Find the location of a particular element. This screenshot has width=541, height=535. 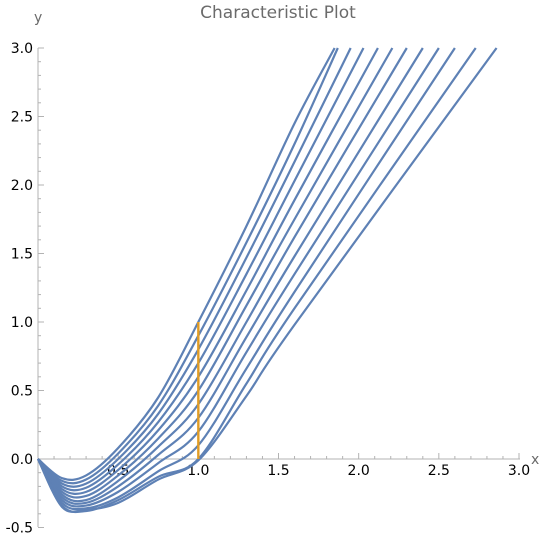

chart-title: Characteristic Plot is located at coordinates (278, 13).